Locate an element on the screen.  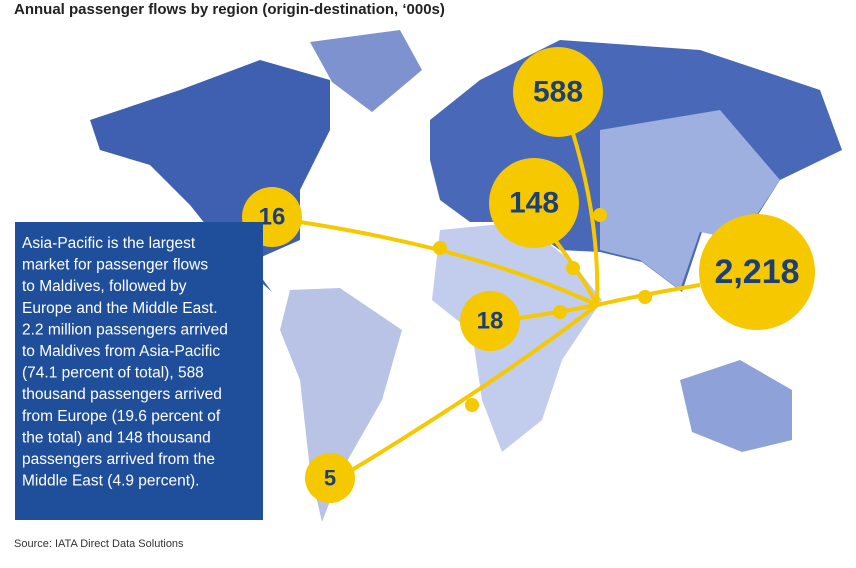
bubble-label: 16 is located at coordinates (272, 217).